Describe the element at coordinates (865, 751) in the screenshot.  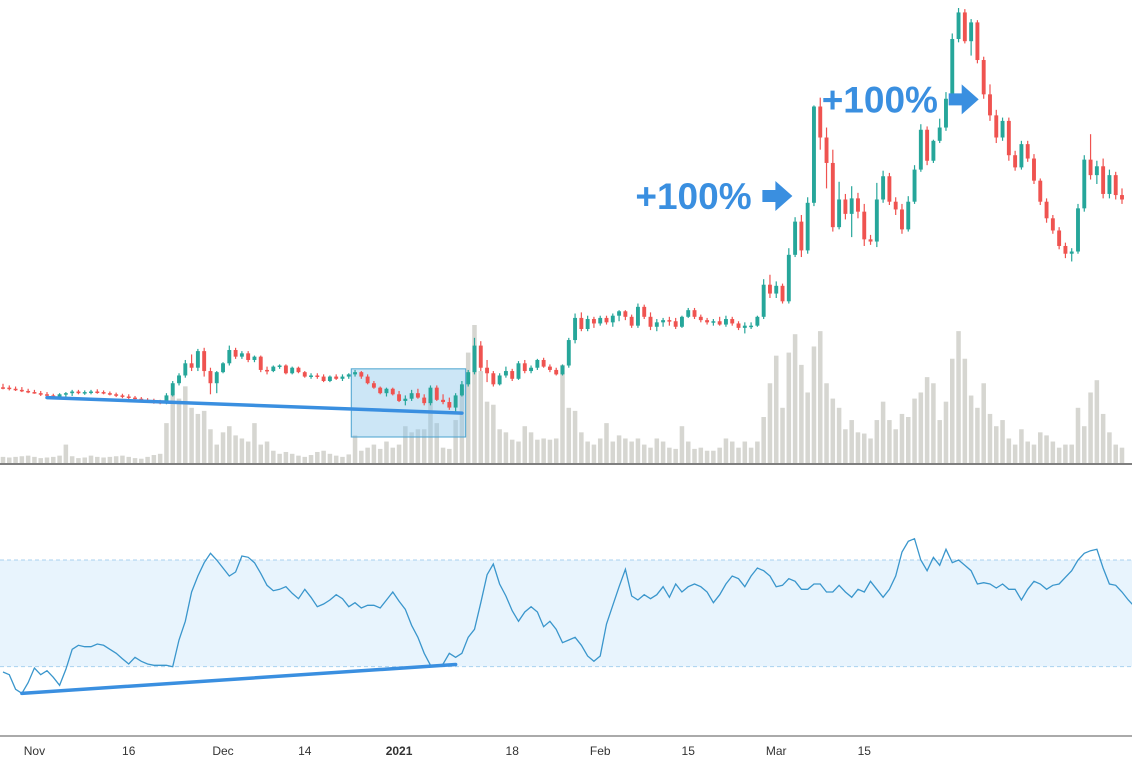
I see `x-tick-label: 15` at that location.